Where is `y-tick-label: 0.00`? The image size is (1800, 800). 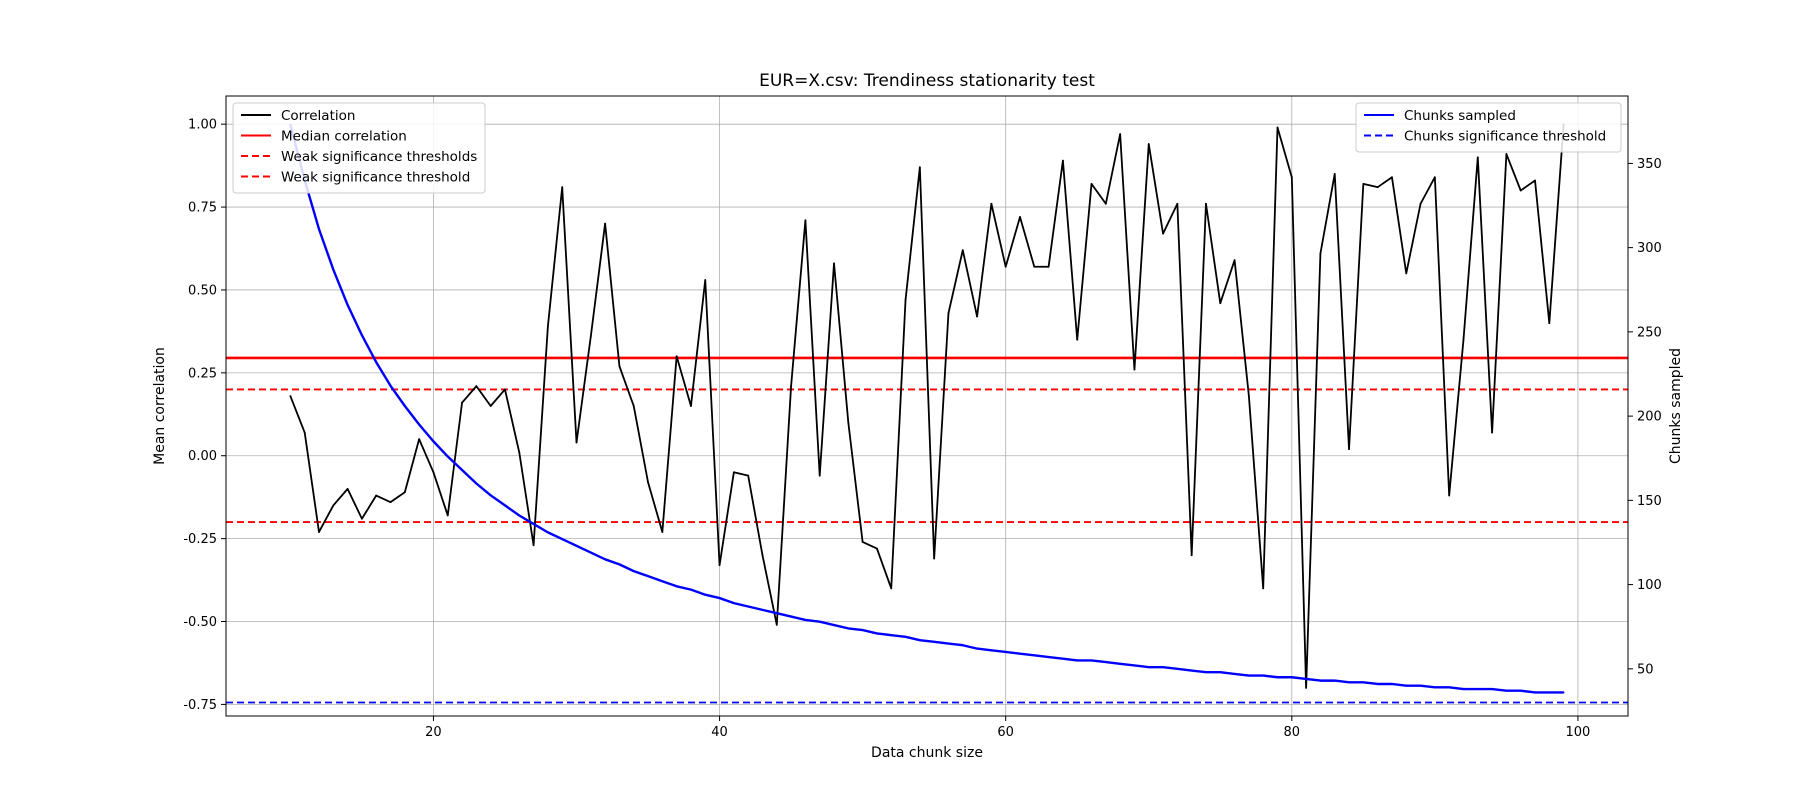 y-tick-label: 0.00 is located at coordinates (202, 456).